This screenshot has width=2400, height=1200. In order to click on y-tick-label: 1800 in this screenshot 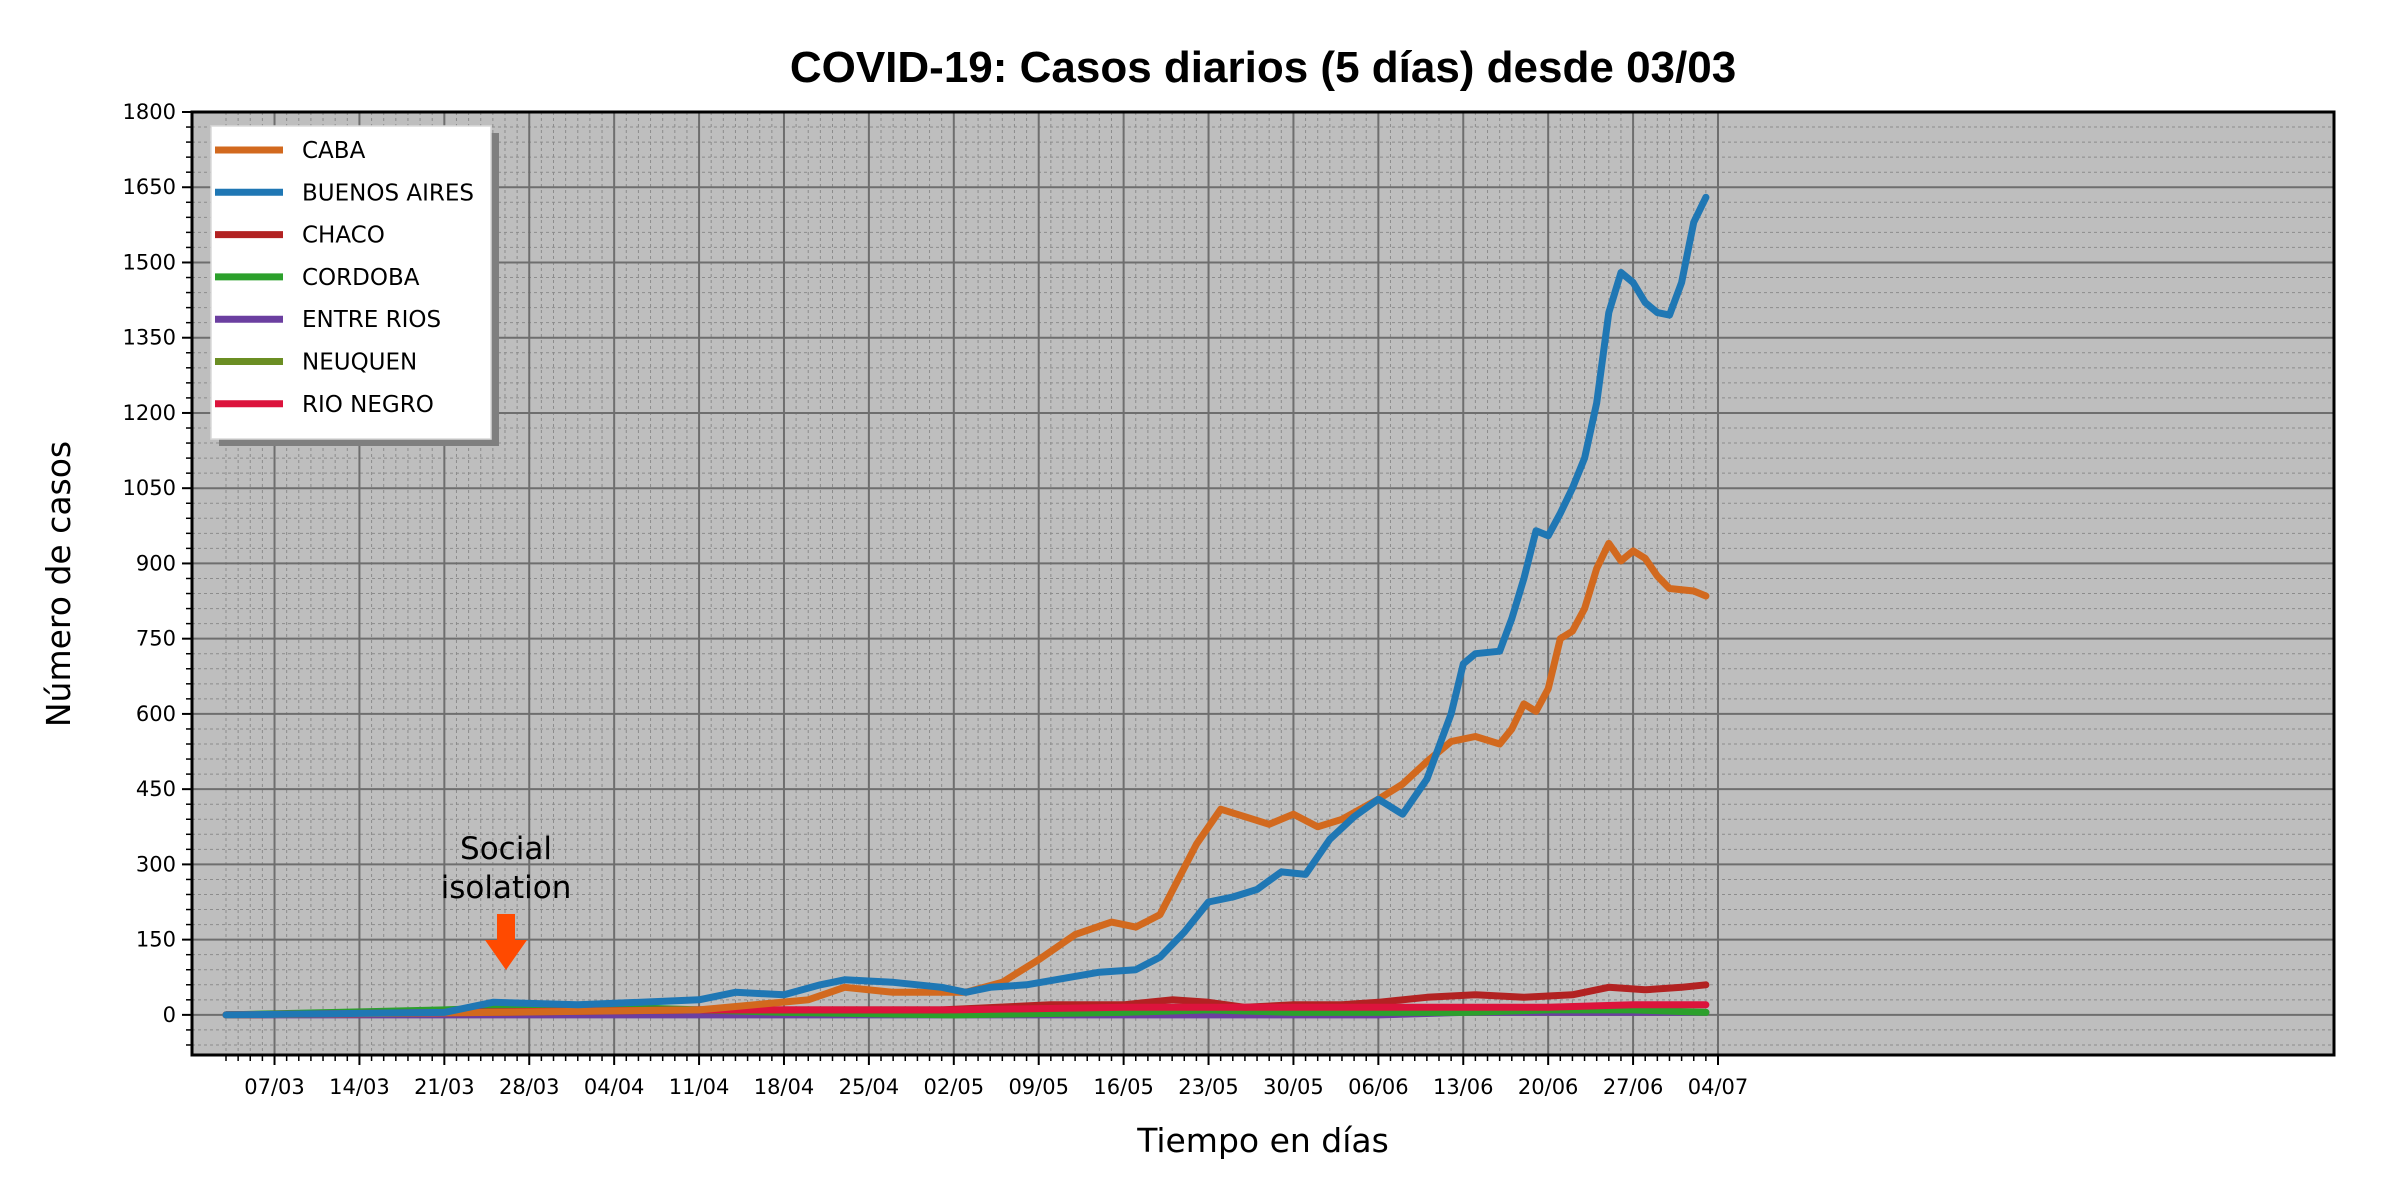, I will do `click(149, 112)`.